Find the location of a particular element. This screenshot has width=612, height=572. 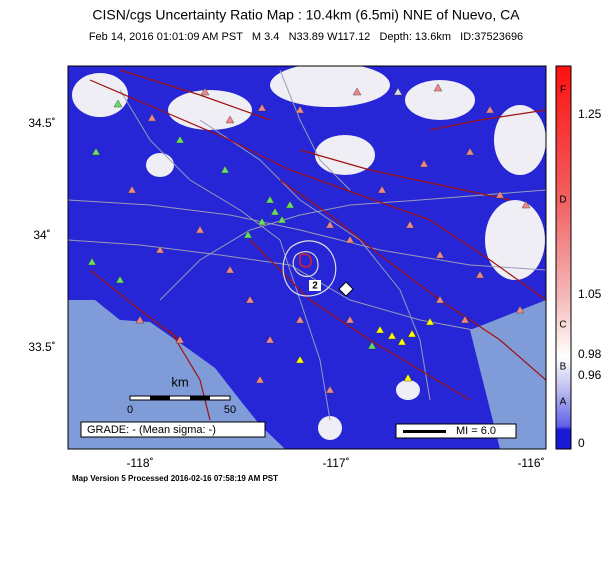

scale-start: 0 is located at coordinates (130, 410).